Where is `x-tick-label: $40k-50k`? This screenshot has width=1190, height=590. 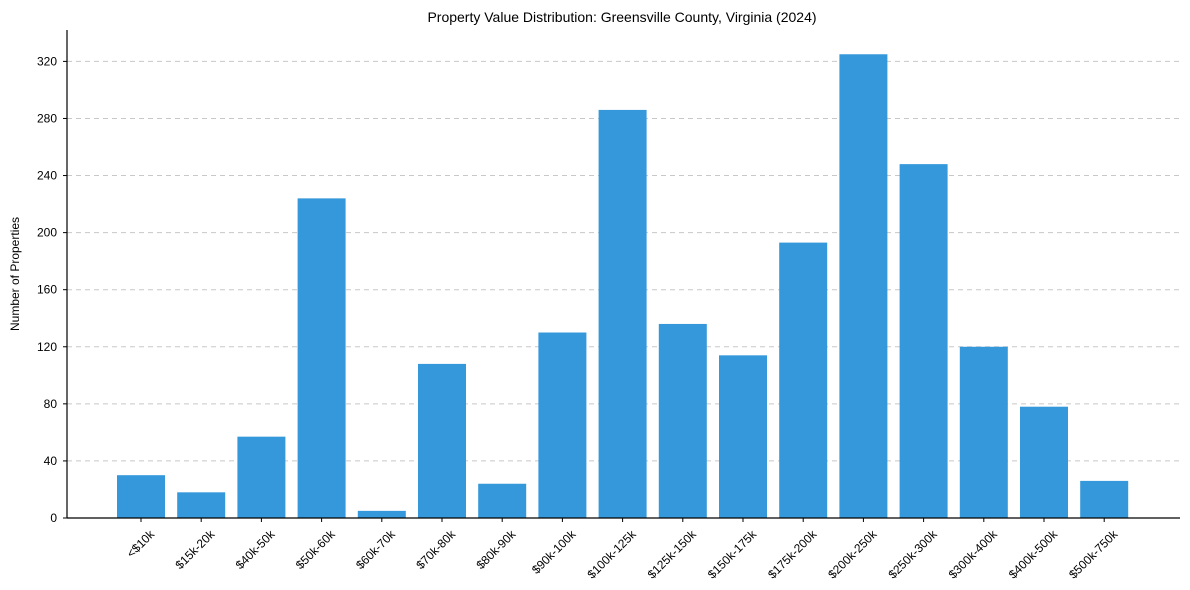
x-tick-label: $40k-50k is located at coordinates (256, 550).